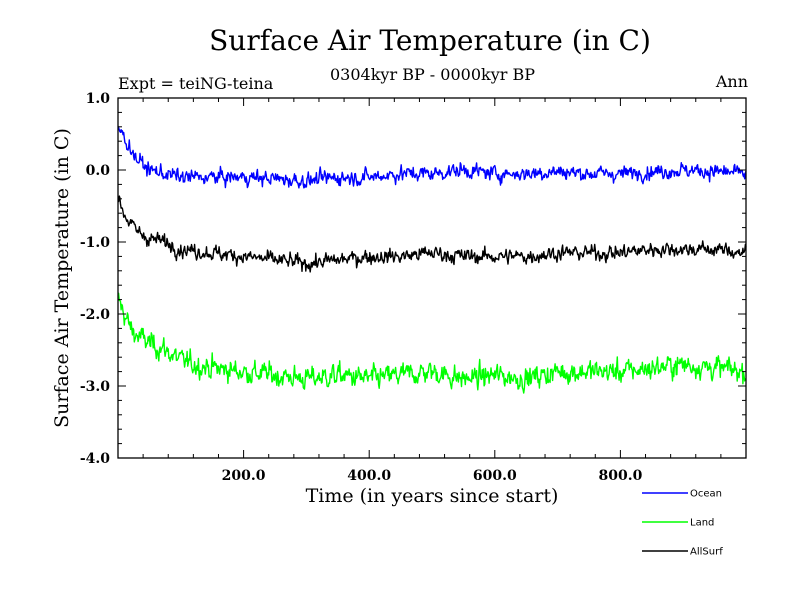 Image resolution: width=800 pixels, height=600 pixels. I want to click on y-tick-label: -3.0, so click(95, 387).